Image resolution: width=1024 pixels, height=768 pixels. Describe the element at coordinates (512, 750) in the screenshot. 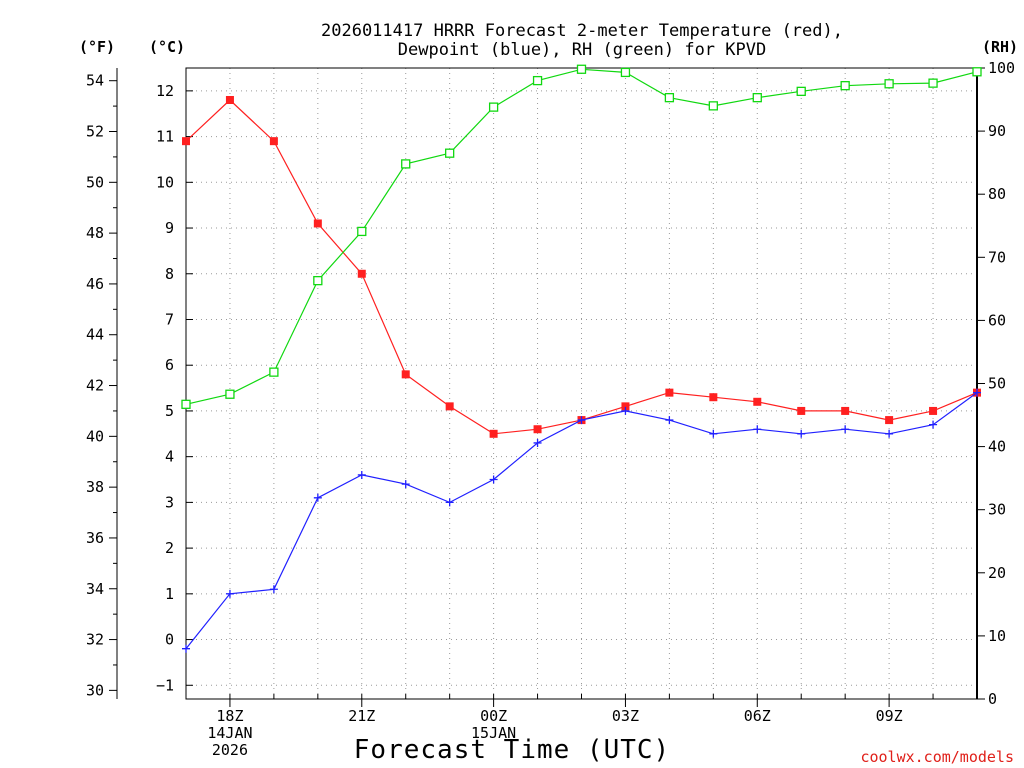

I see `x-axis-title: Forecast Time (UTC)` at that location.